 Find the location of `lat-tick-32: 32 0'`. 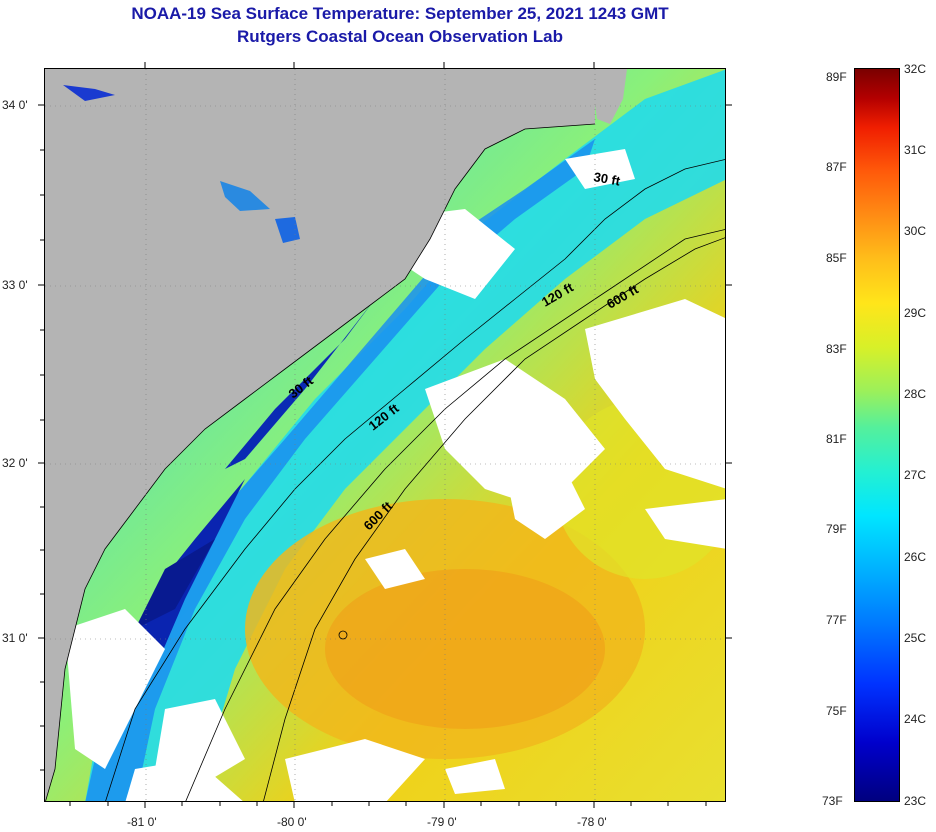

lat-tick-32: 32 0' is located at coordinates (15, 463).